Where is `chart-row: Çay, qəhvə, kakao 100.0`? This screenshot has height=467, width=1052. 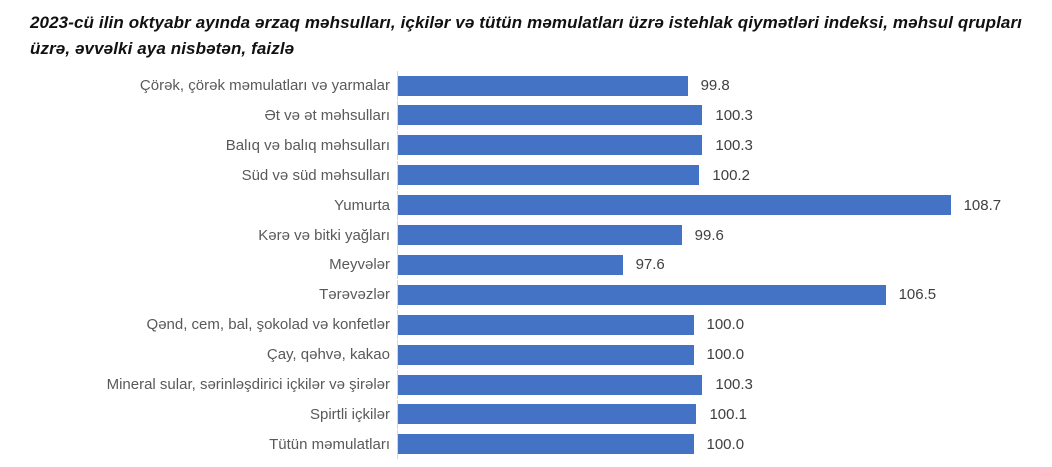 chart-row: Çay, qəhvə, kakao 100.0 is located at coordinates (526, 355).